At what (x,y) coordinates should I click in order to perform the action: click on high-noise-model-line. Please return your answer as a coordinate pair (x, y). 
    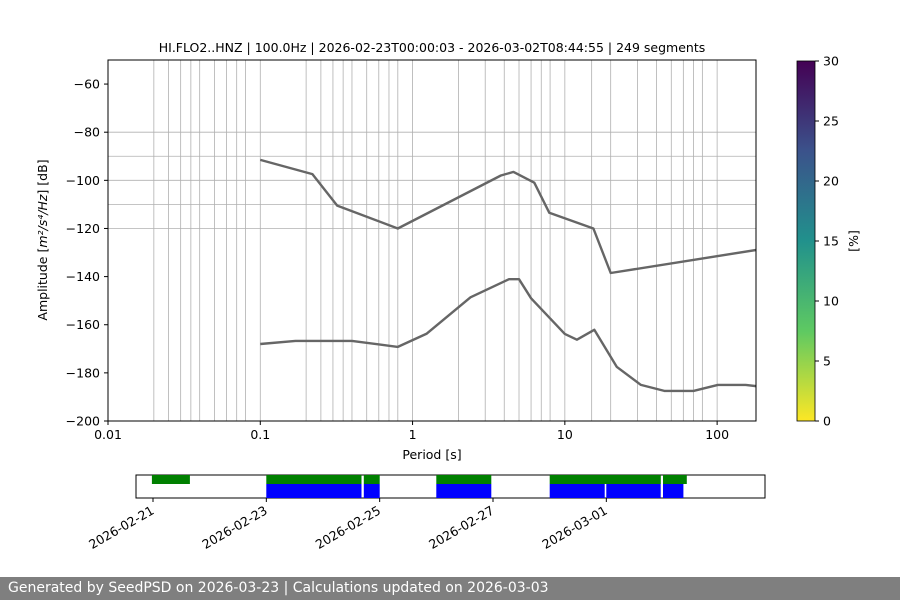
    Looking at the image, I should click on (507, 216).